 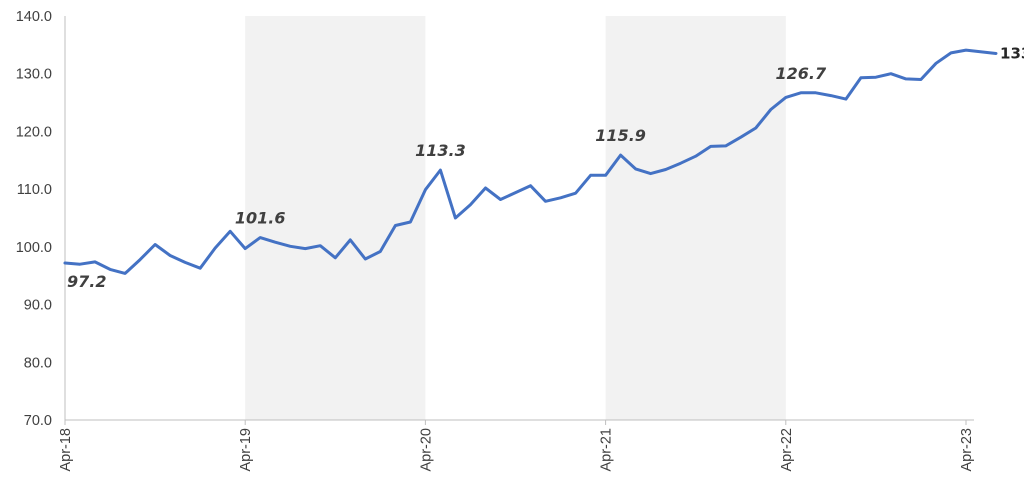 I want to click on y-tick-label: 110.0, so click(x=34, y=190).